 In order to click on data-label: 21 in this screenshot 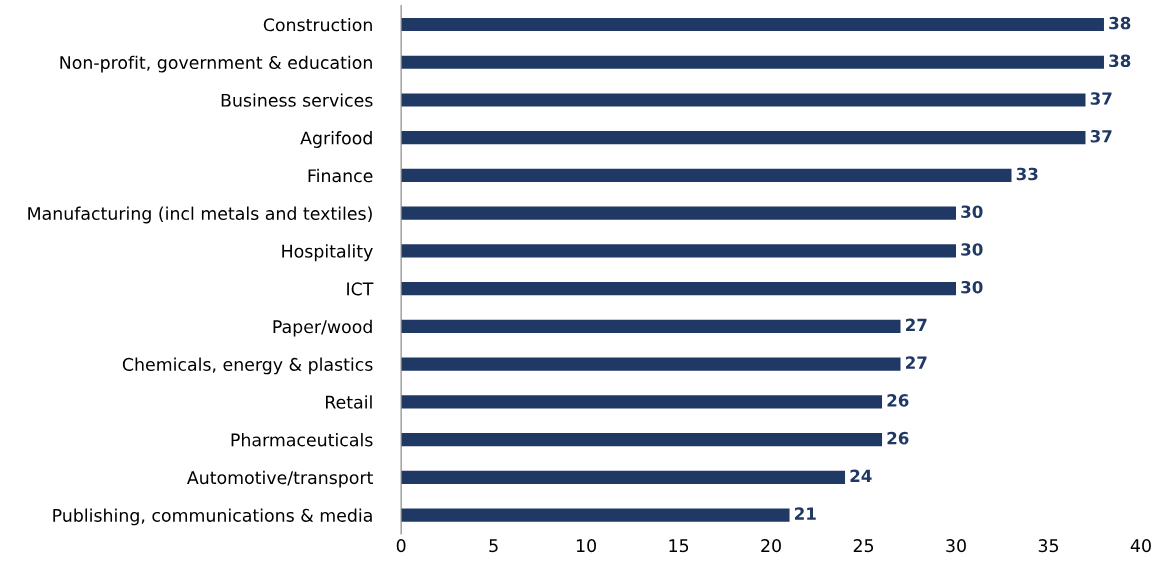, I will do `click(805, 513)`.